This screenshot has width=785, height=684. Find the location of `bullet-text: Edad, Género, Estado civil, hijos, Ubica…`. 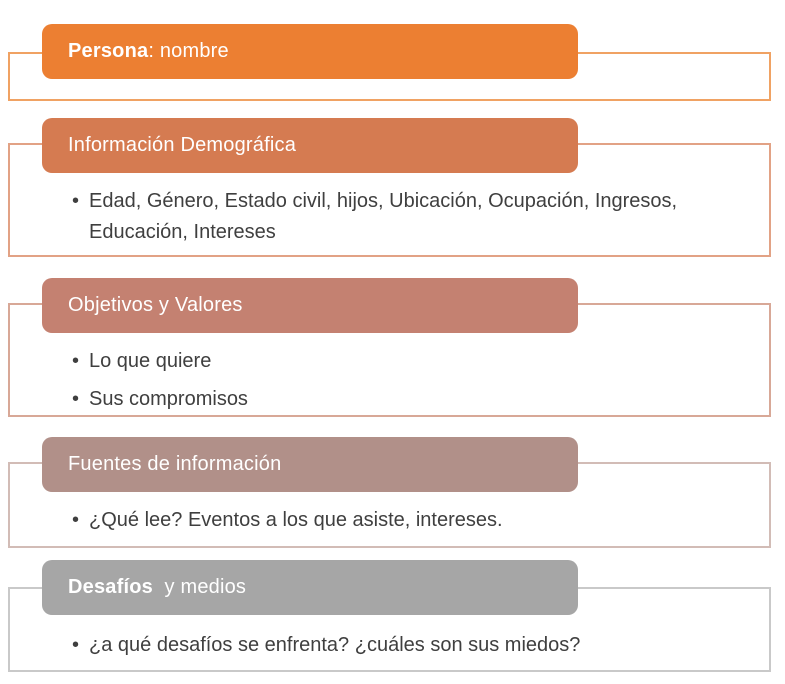

bullet-text: Edad, Género, Estado civil, hijos, Ubica… is located at coordinates (383, 216).